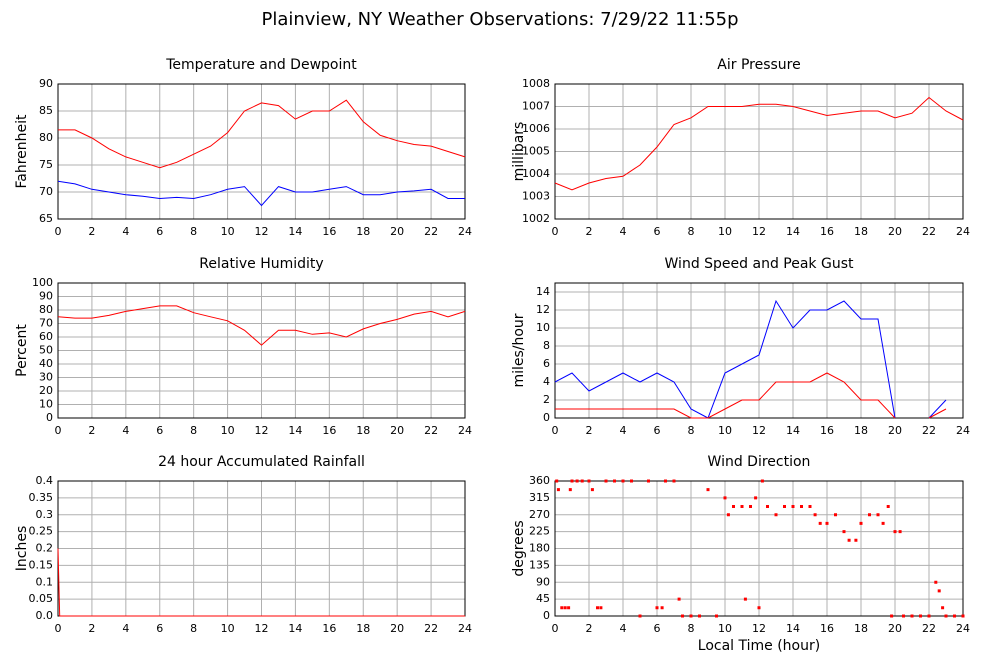 This screenshot has height=660, width=1000. I want to click on x-tick-label: 8, so click(193, 628).